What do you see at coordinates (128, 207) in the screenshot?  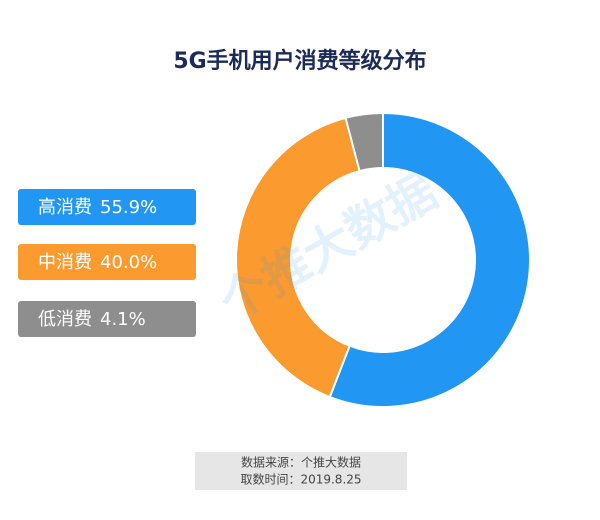 I see `legend-value: 55.9%` at bounding box center [128, 207].